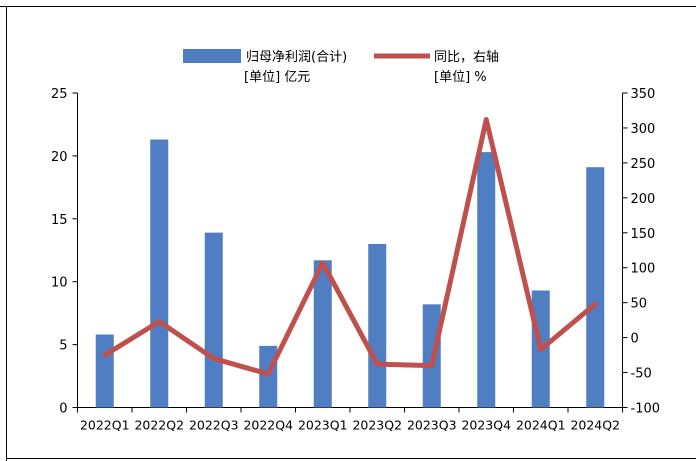 This screenshot has height=461, width=696. I want to click on right-tick-label: -50, so click(641, 374).